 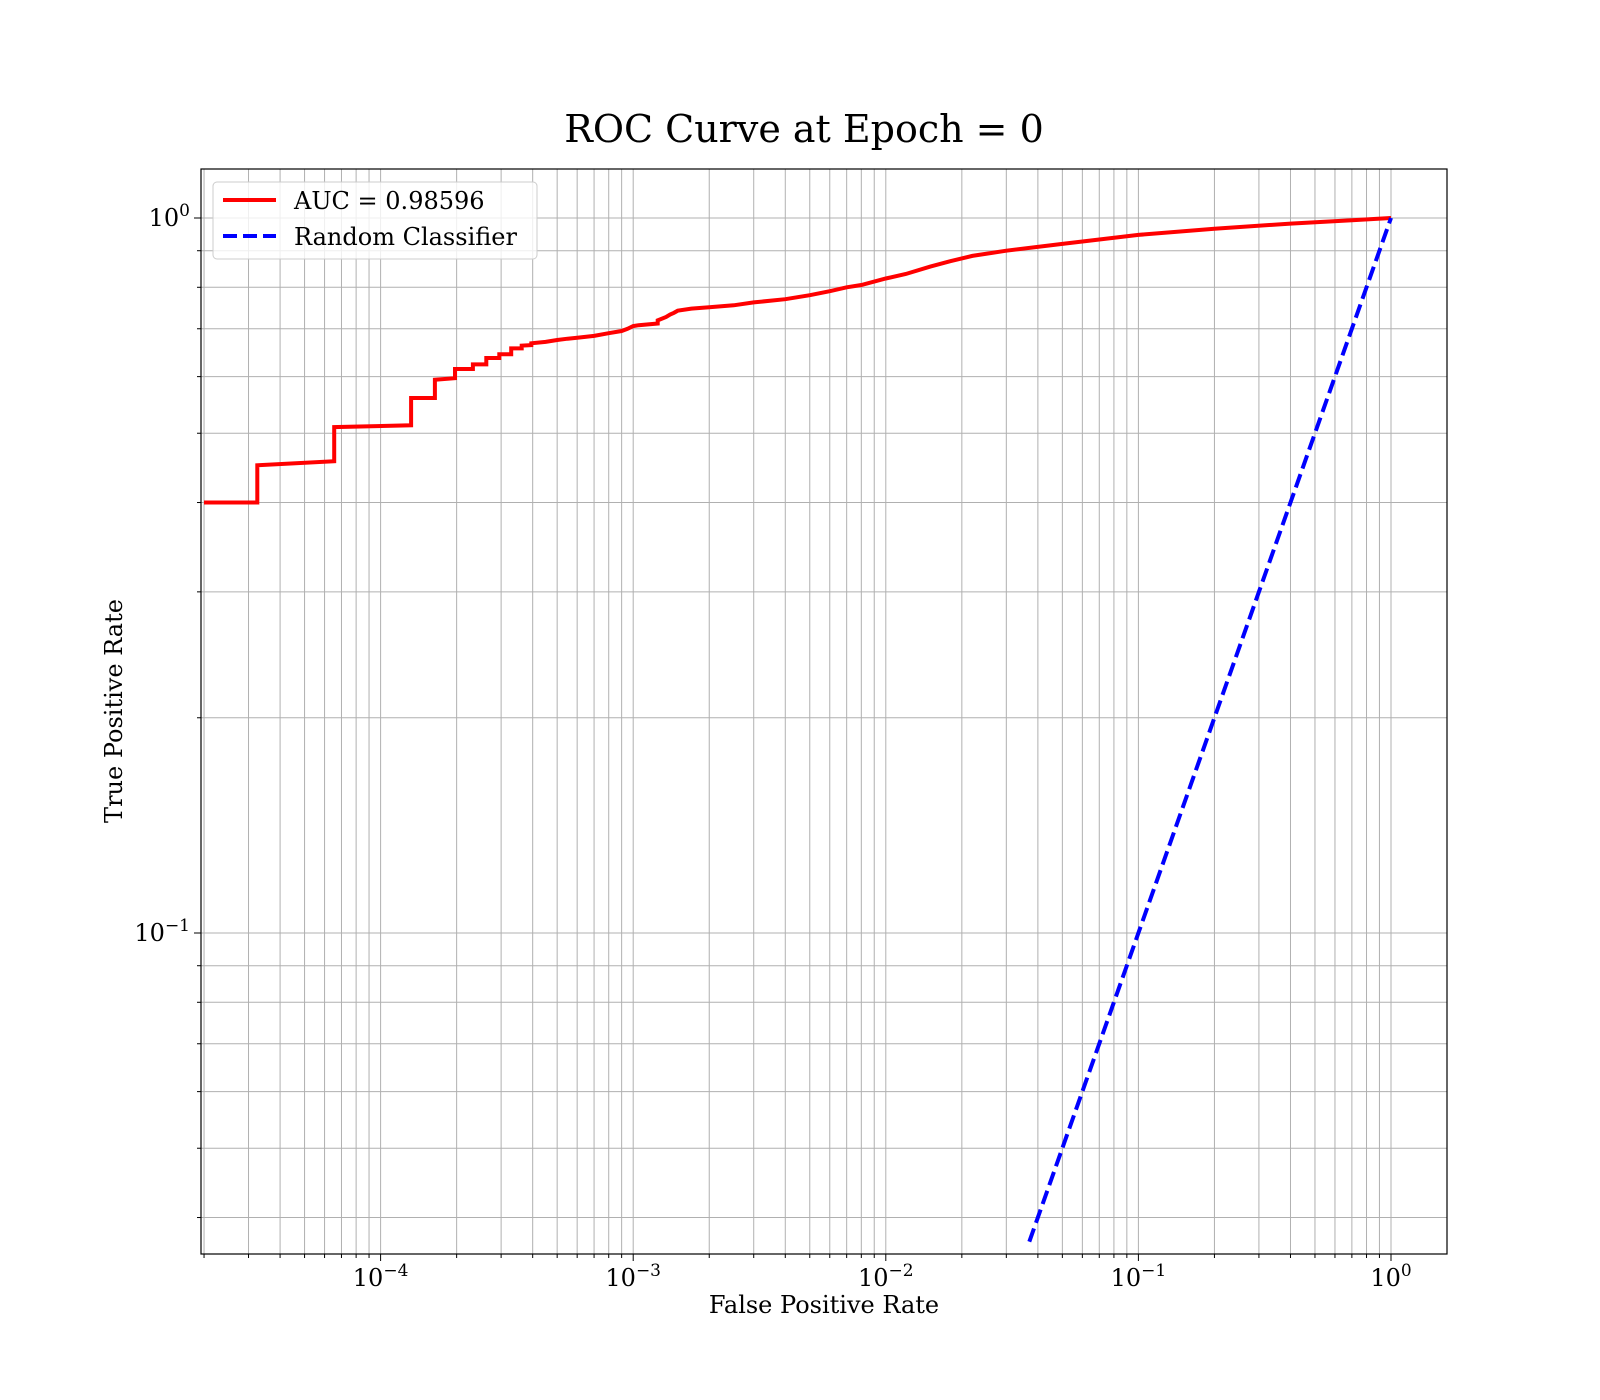 What do you see at coordinates (162, 574) in the screenshot?
I see `y-axis-tick-labels: 10⁻¹ 10⁰` at bounding box center [162, 574].